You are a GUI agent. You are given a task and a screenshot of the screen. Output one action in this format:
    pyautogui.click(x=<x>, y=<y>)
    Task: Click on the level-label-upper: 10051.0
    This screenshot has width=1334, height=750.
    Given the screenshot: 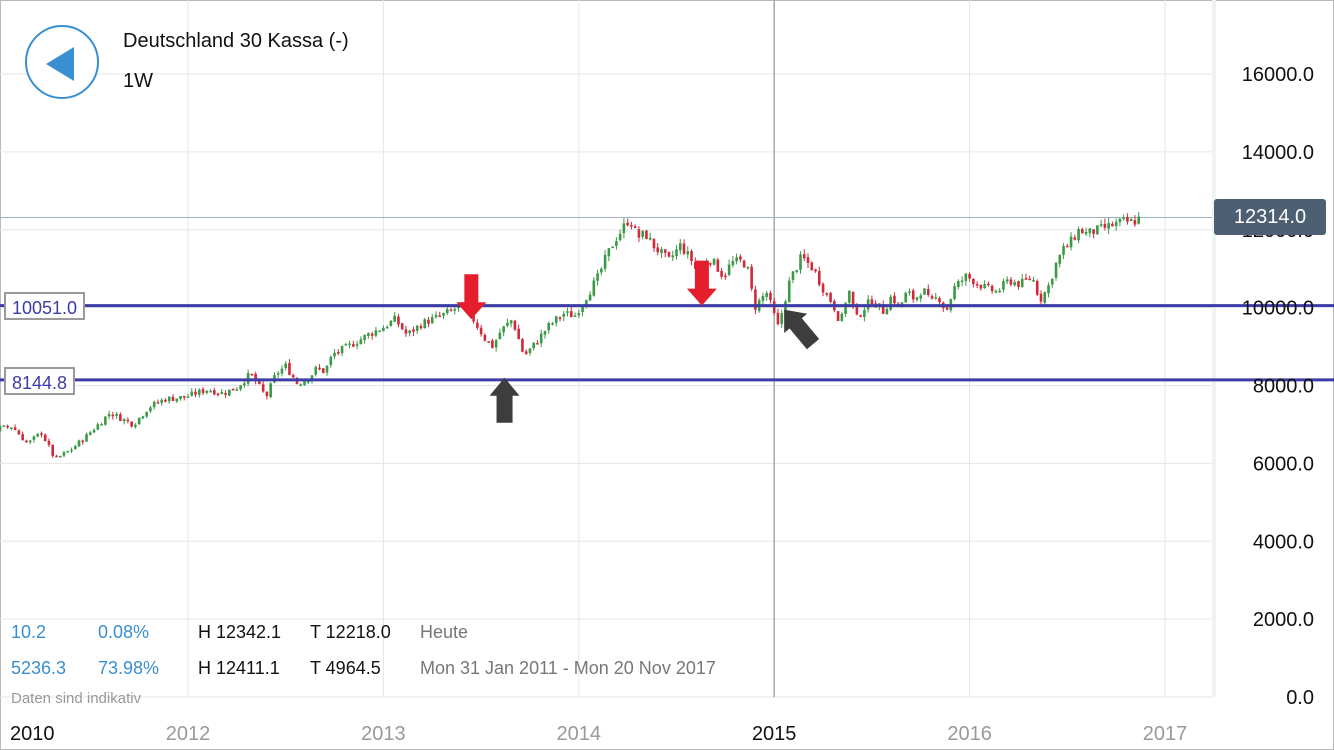 What is the action you would take?
    pyautogui.click(x=45, y=306)
    